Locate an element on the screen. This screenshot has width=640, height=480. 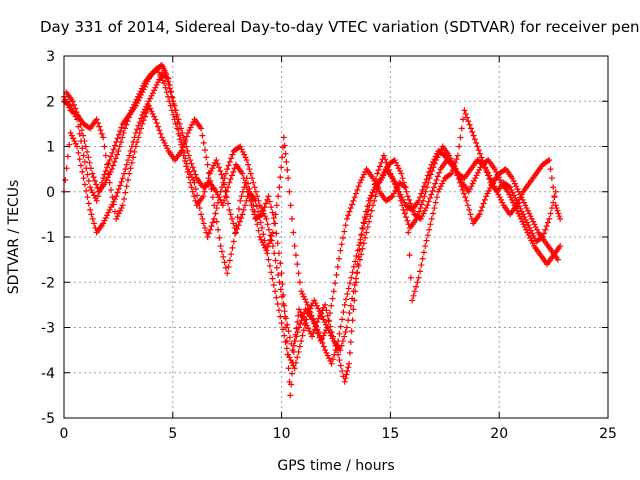
y-tick-label: -5 is located at coordinates (48, 419).